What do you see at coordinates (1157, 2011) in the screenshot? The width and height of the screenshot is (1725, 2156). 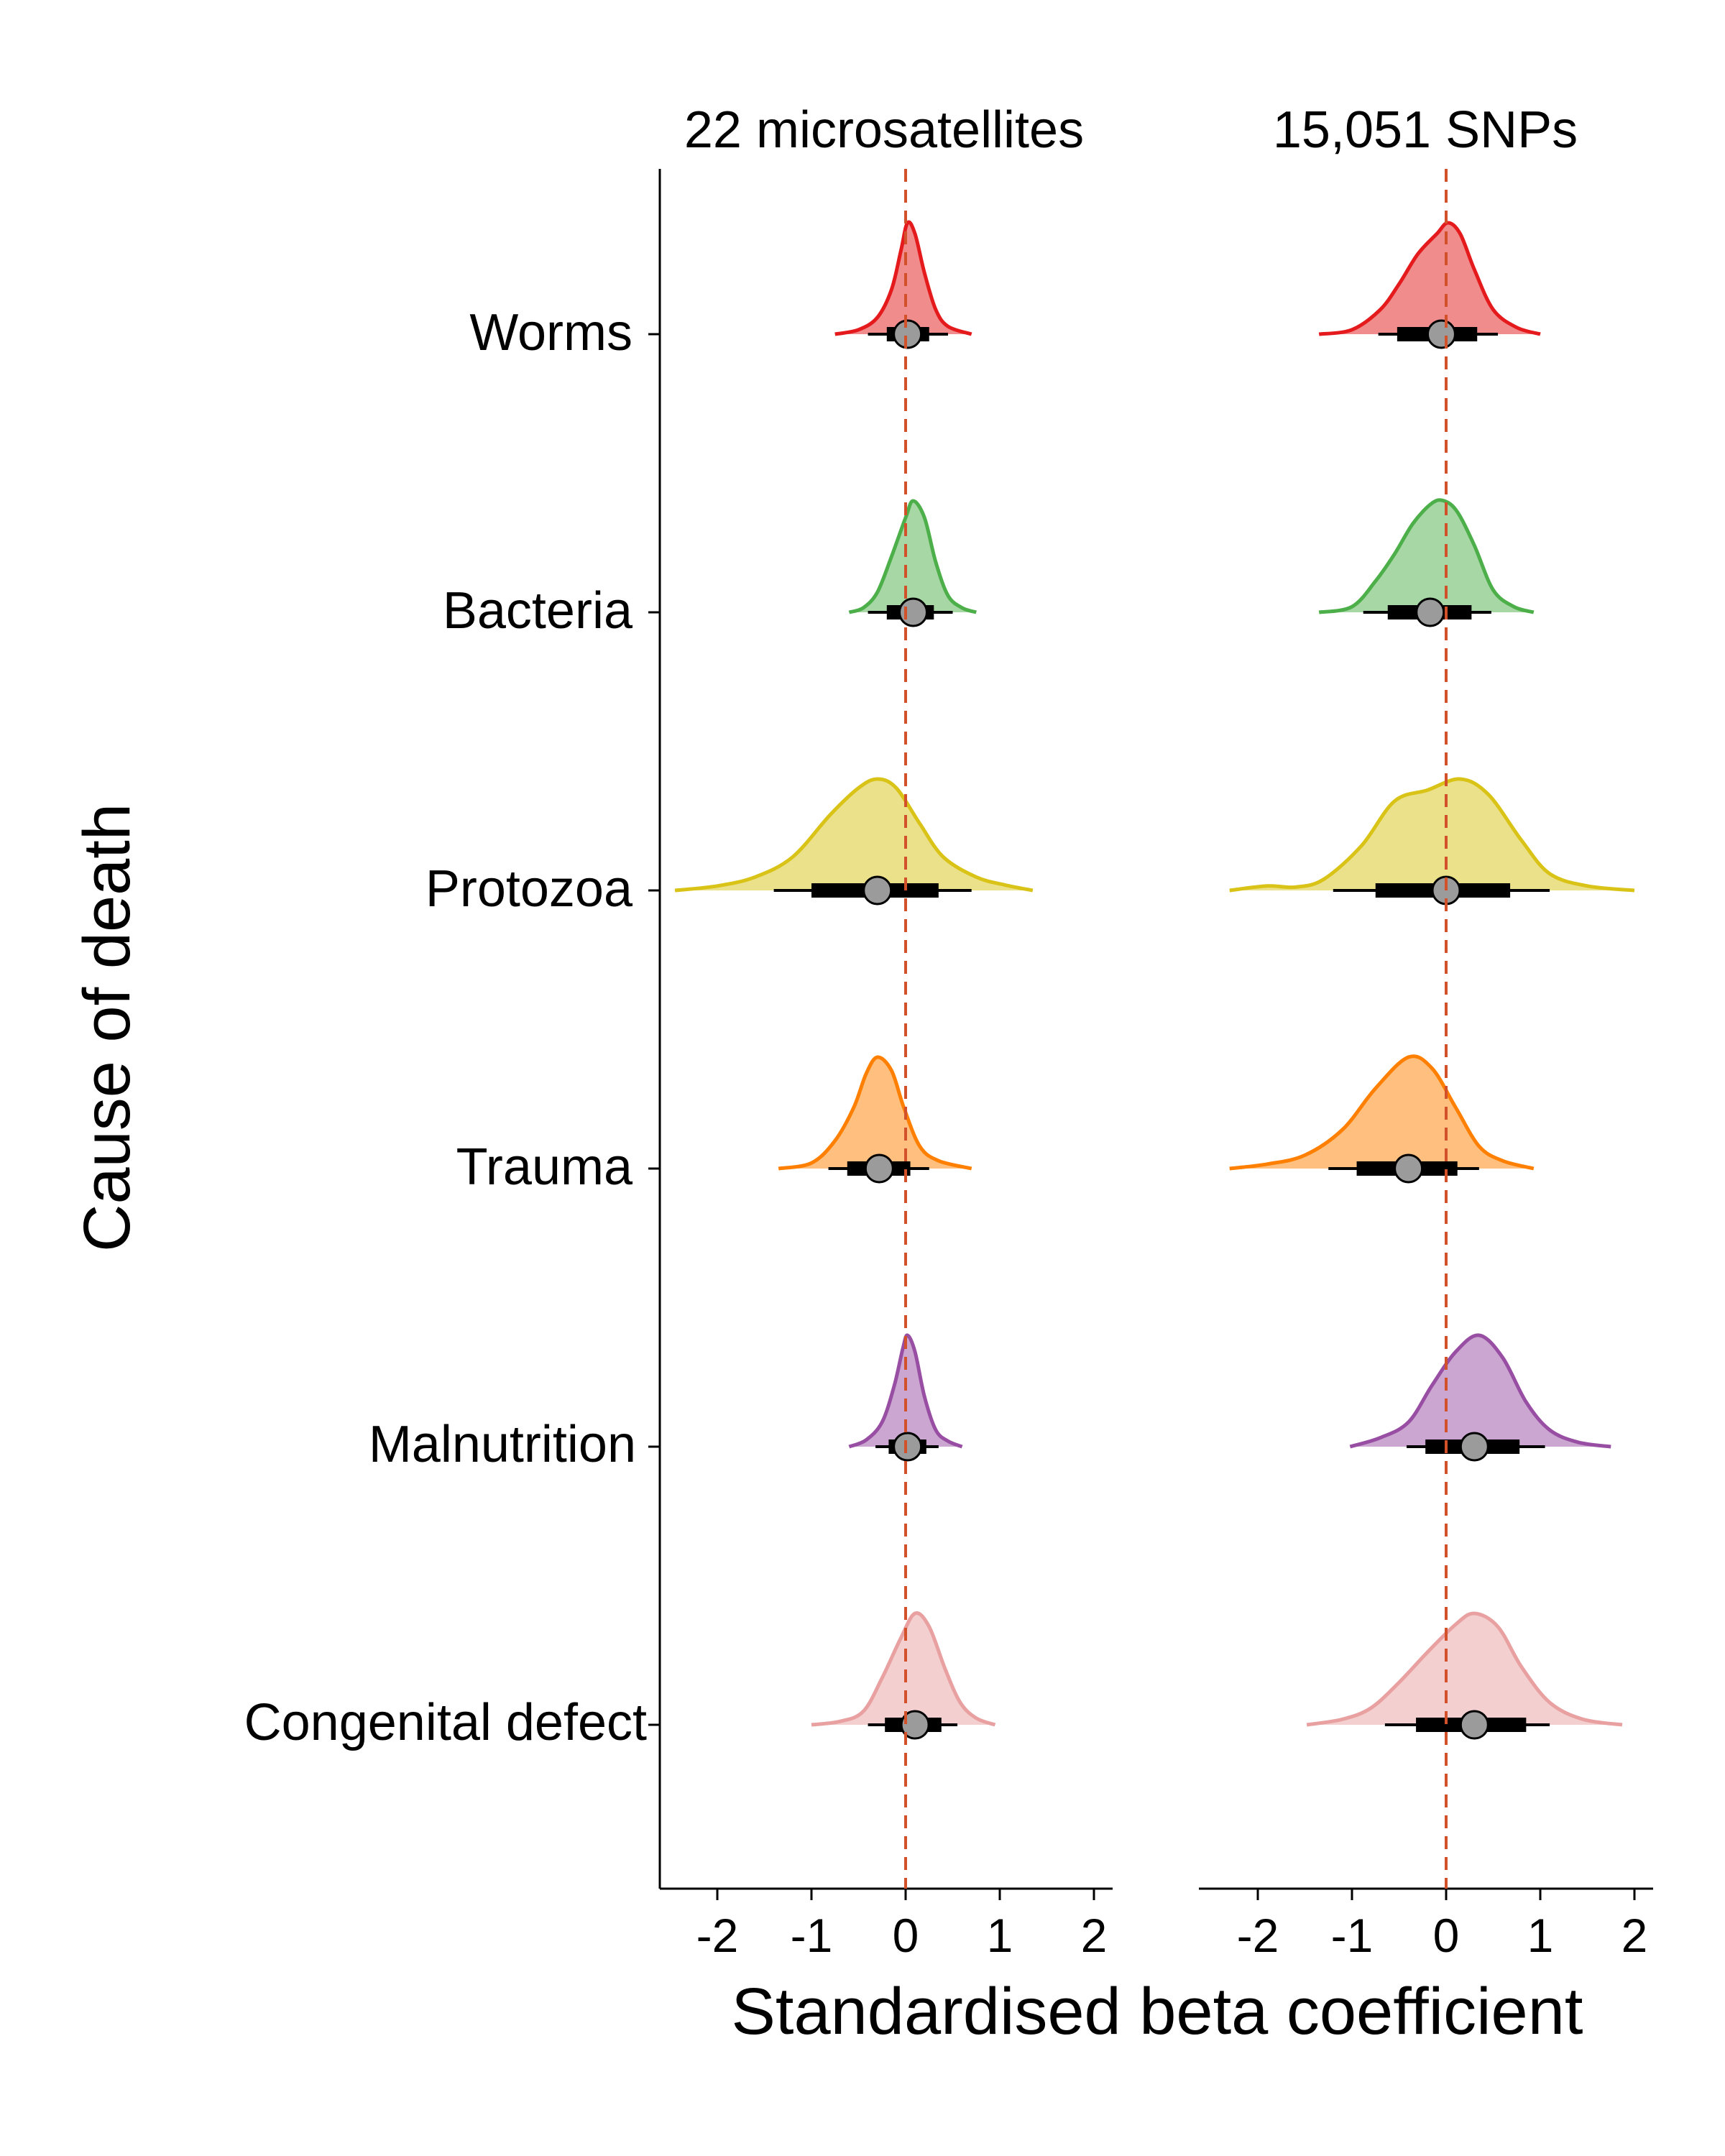 I see `x-axis-title: Standardised beta coefficient` at bounding box center [1157, 2011].